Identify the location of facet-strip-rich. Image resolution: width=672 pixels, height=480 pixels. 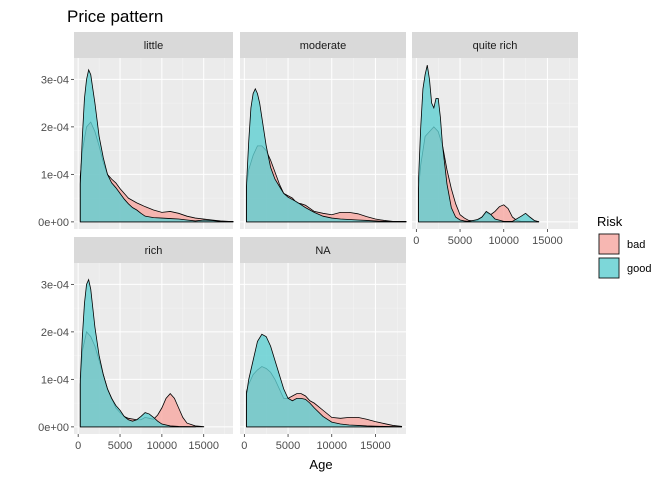
(153, 250).